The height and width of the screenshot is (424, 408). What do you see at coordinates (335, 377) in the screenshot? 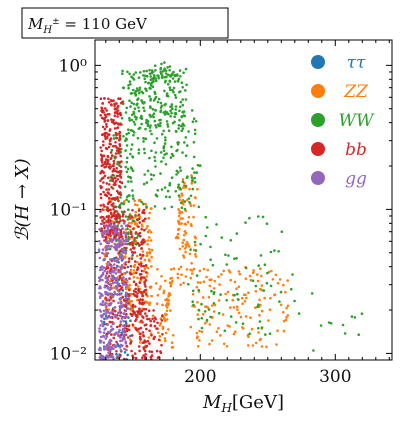
I see `x-tick-label: 300` at bounding box center [335, 377].